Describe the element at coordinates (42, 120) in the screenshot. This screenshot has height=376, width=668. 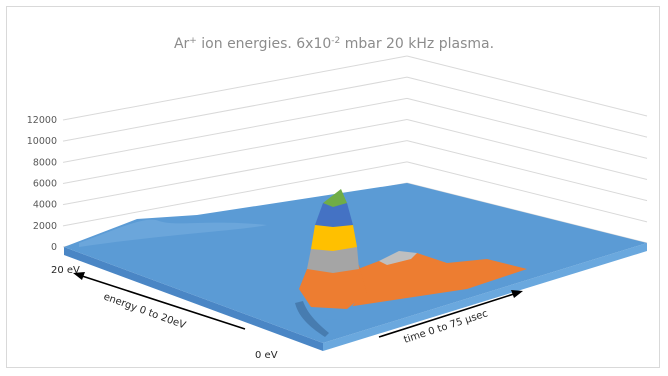
I see `z-tick-label: 12000` at that location.